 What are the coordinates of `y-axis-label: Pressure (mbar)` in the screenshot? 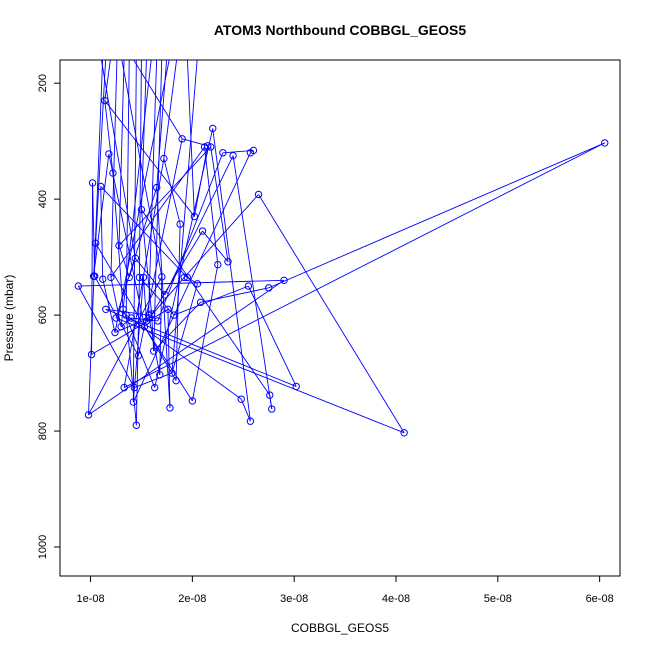 It's located at (9, 318).